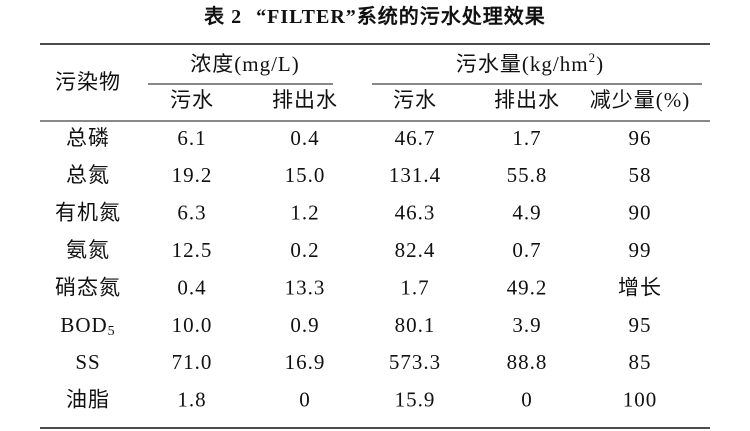 The height and width of the screenshot is (431, 750). I want to click on cell: 99, so click(640, 250).